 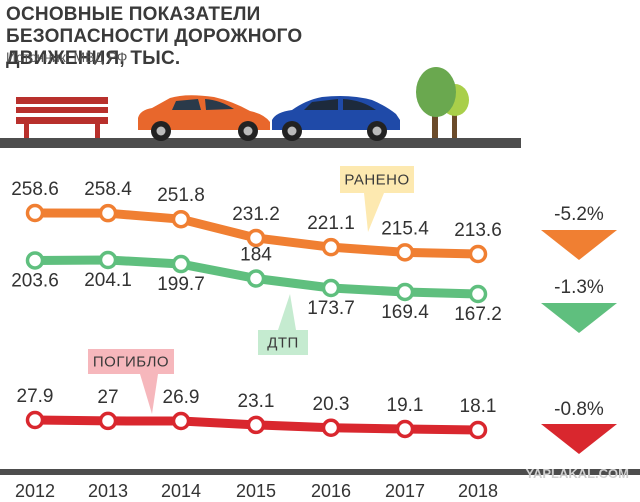 I want to click on data-label: 19.1, so click(x=405, y=405).